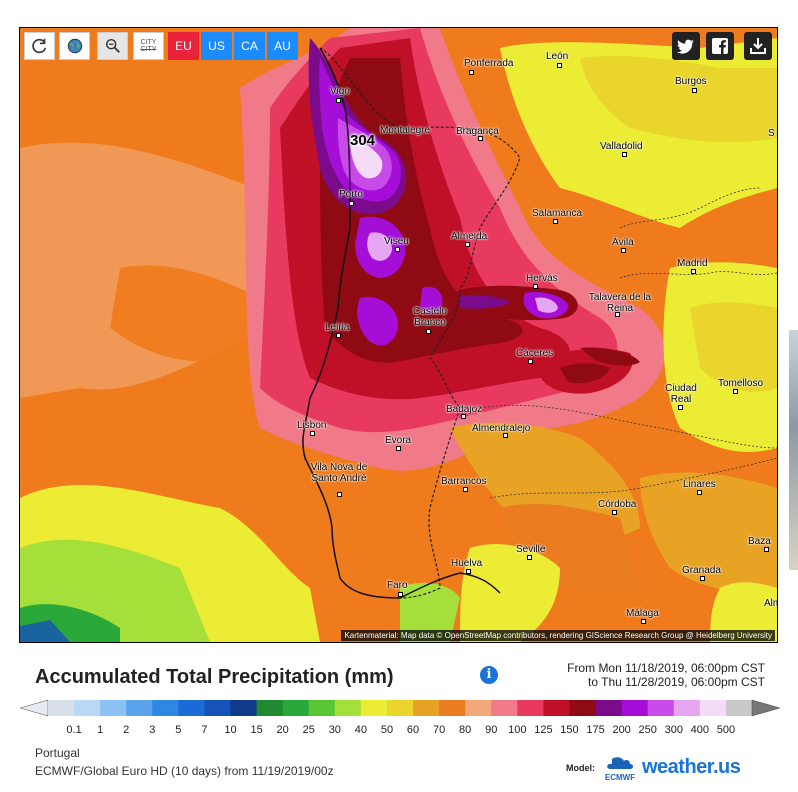 The height and width of the screenshot is (792, 798). What do you see at coordinates (148, 42) in the screenshot?
I see `city-toggle-label: CITY` at bounding box center [148, 42].